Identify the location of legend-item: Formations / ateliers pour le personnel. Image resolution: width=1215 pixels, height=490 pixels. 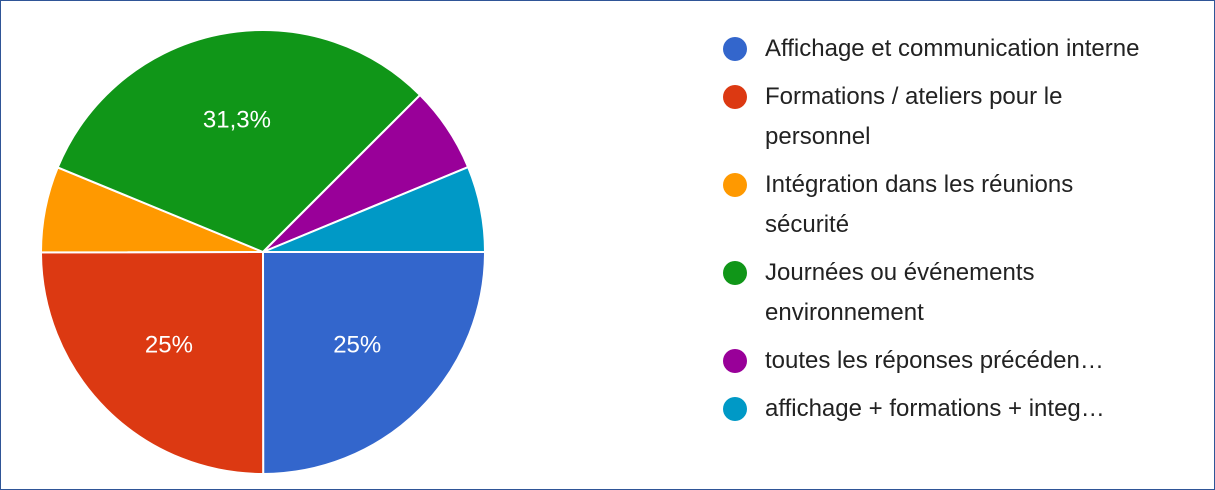
(934, 117).